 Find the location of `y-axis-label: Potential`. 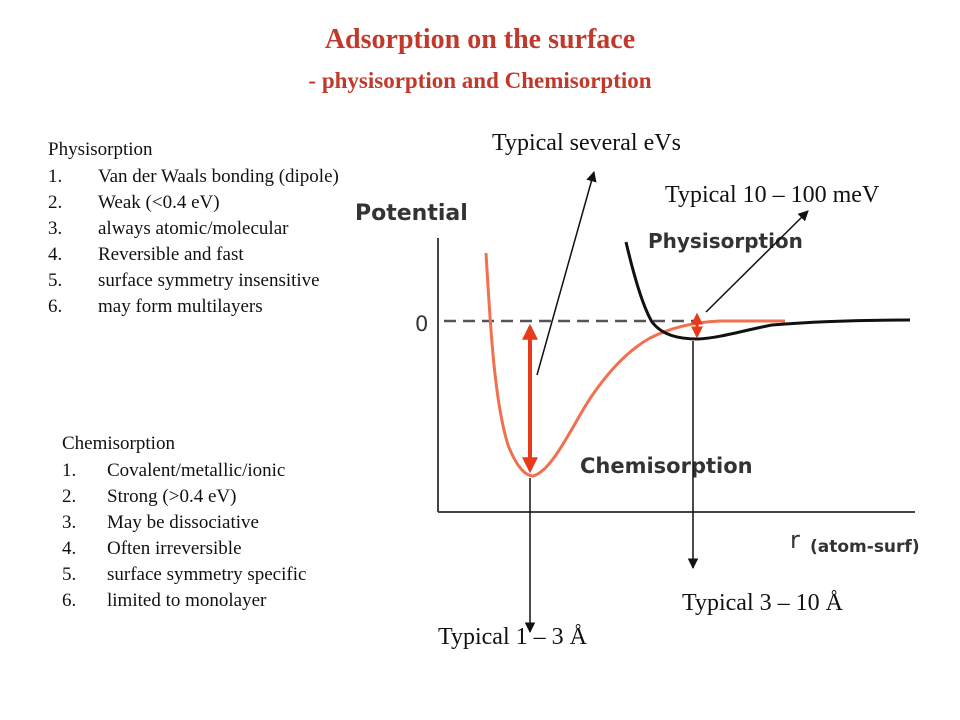

y-axis-label: Potential is located at coordinates (411, 213).